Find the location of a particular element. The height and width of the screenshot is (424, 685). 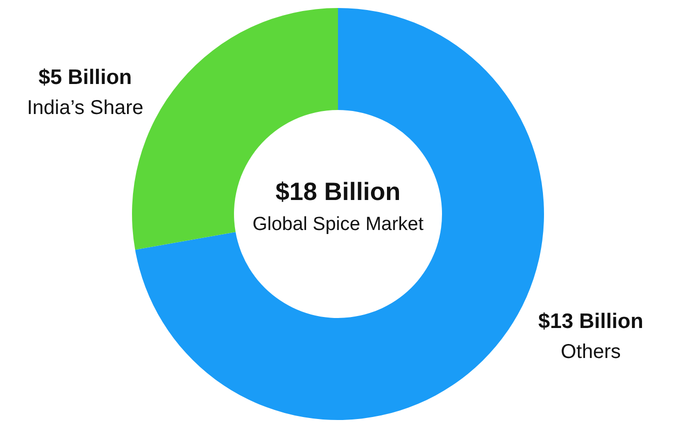

slice-label: India’s Share is located at coordinates (85, 107).